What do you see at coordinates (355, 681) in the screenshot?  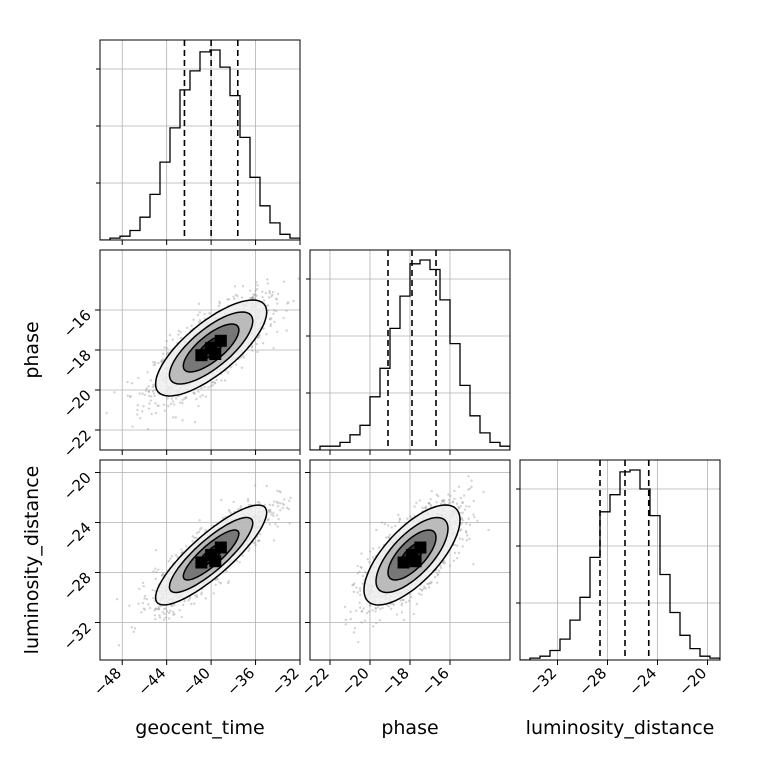 I see `x-tick-label-phase: −20` at bounding box center [355, 681].